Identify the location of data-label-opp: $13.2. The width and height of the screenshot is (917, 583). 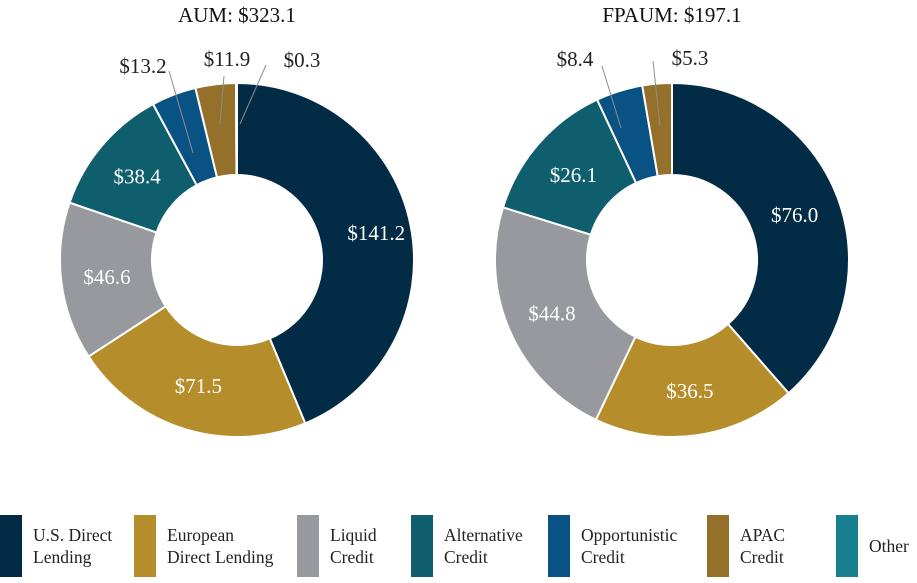
(142, 66).